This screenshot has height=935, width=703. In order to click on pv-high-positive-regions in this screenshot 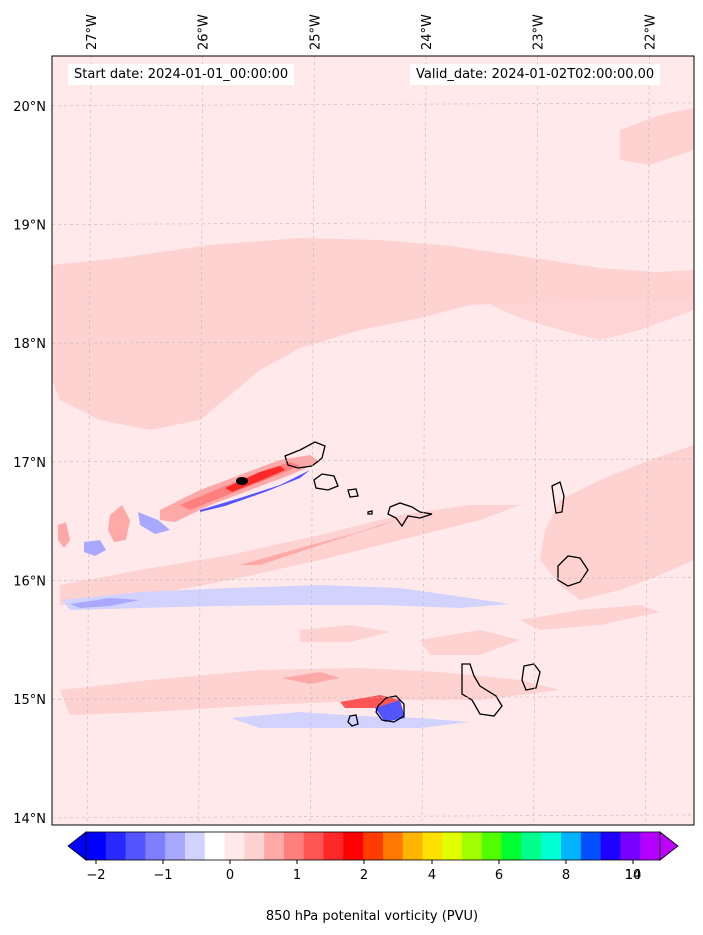, I will do `click(231, 588)`.